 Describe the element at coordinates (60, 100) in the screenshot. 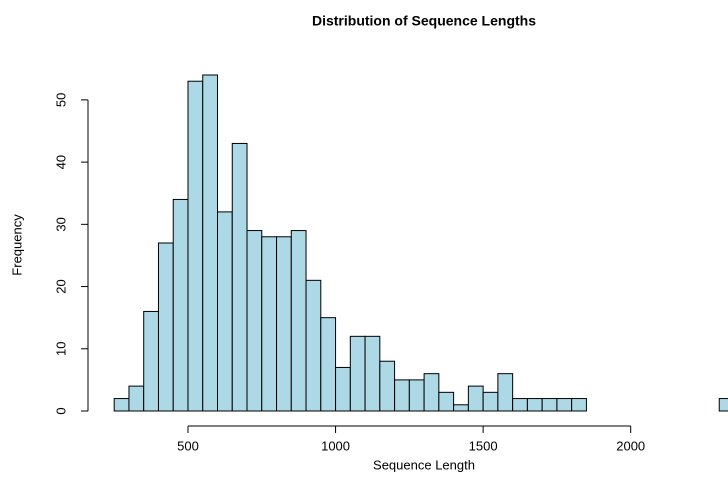

I see `y-tick-label: 50` at that location.